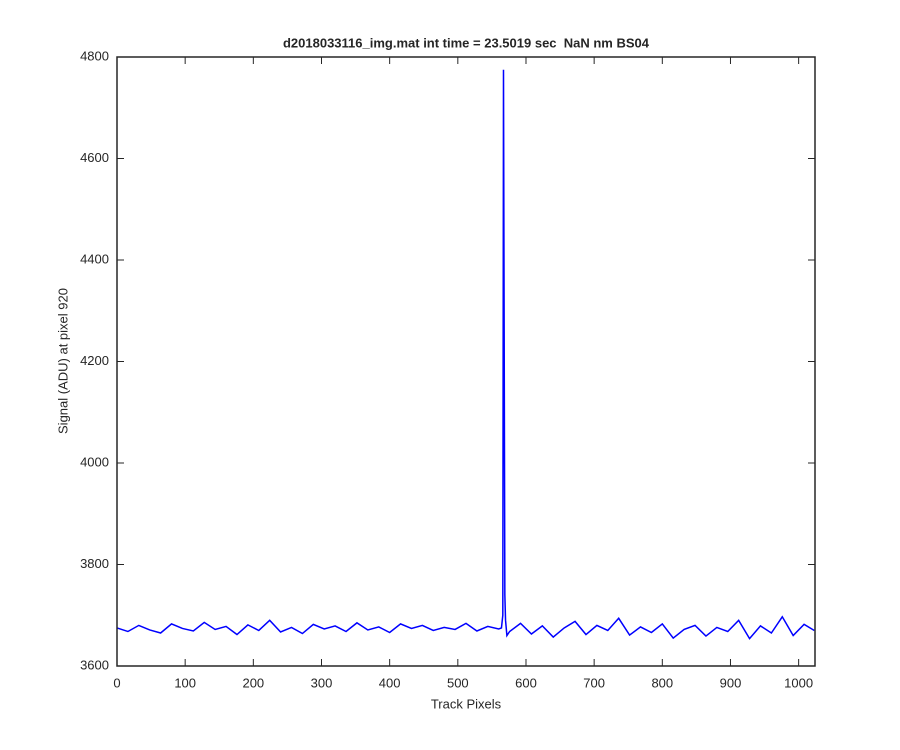 The image size is (900, 750). I want to click on x-tick-label: 800, so click(662, 682).